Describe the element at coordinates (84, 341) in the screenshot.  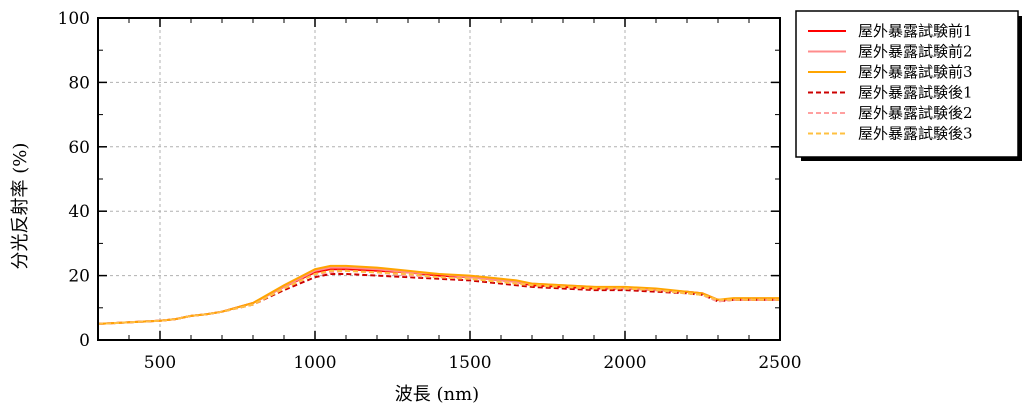
I see `y-tick-label: 0` at that location.